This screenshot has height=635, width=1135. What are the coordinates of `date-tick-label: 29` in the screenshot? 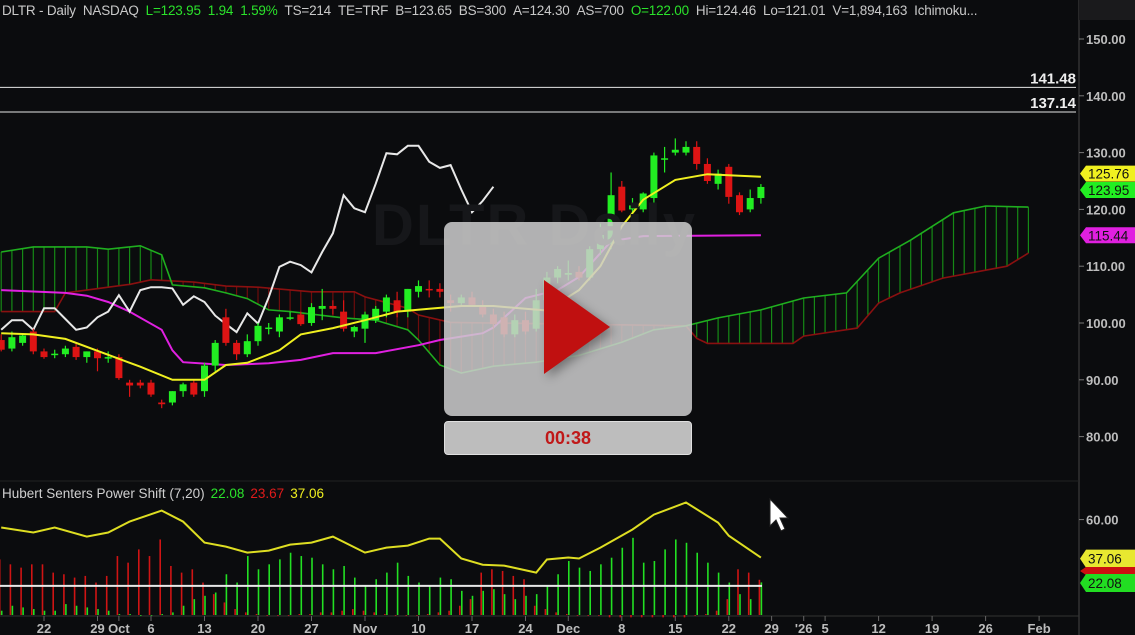 It's located at (771, 628).